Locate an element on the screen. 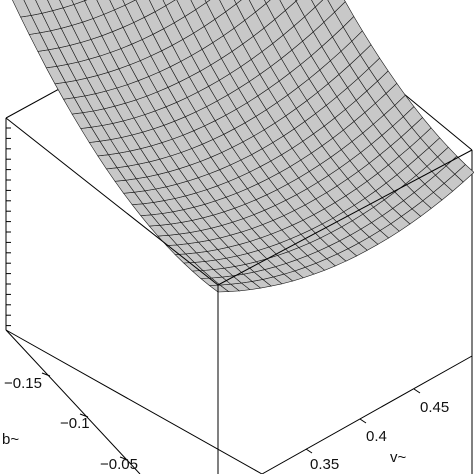 This screenshot has height=474, width=474. x-tick-label: −0.15 is located at coordinates (23, 383).